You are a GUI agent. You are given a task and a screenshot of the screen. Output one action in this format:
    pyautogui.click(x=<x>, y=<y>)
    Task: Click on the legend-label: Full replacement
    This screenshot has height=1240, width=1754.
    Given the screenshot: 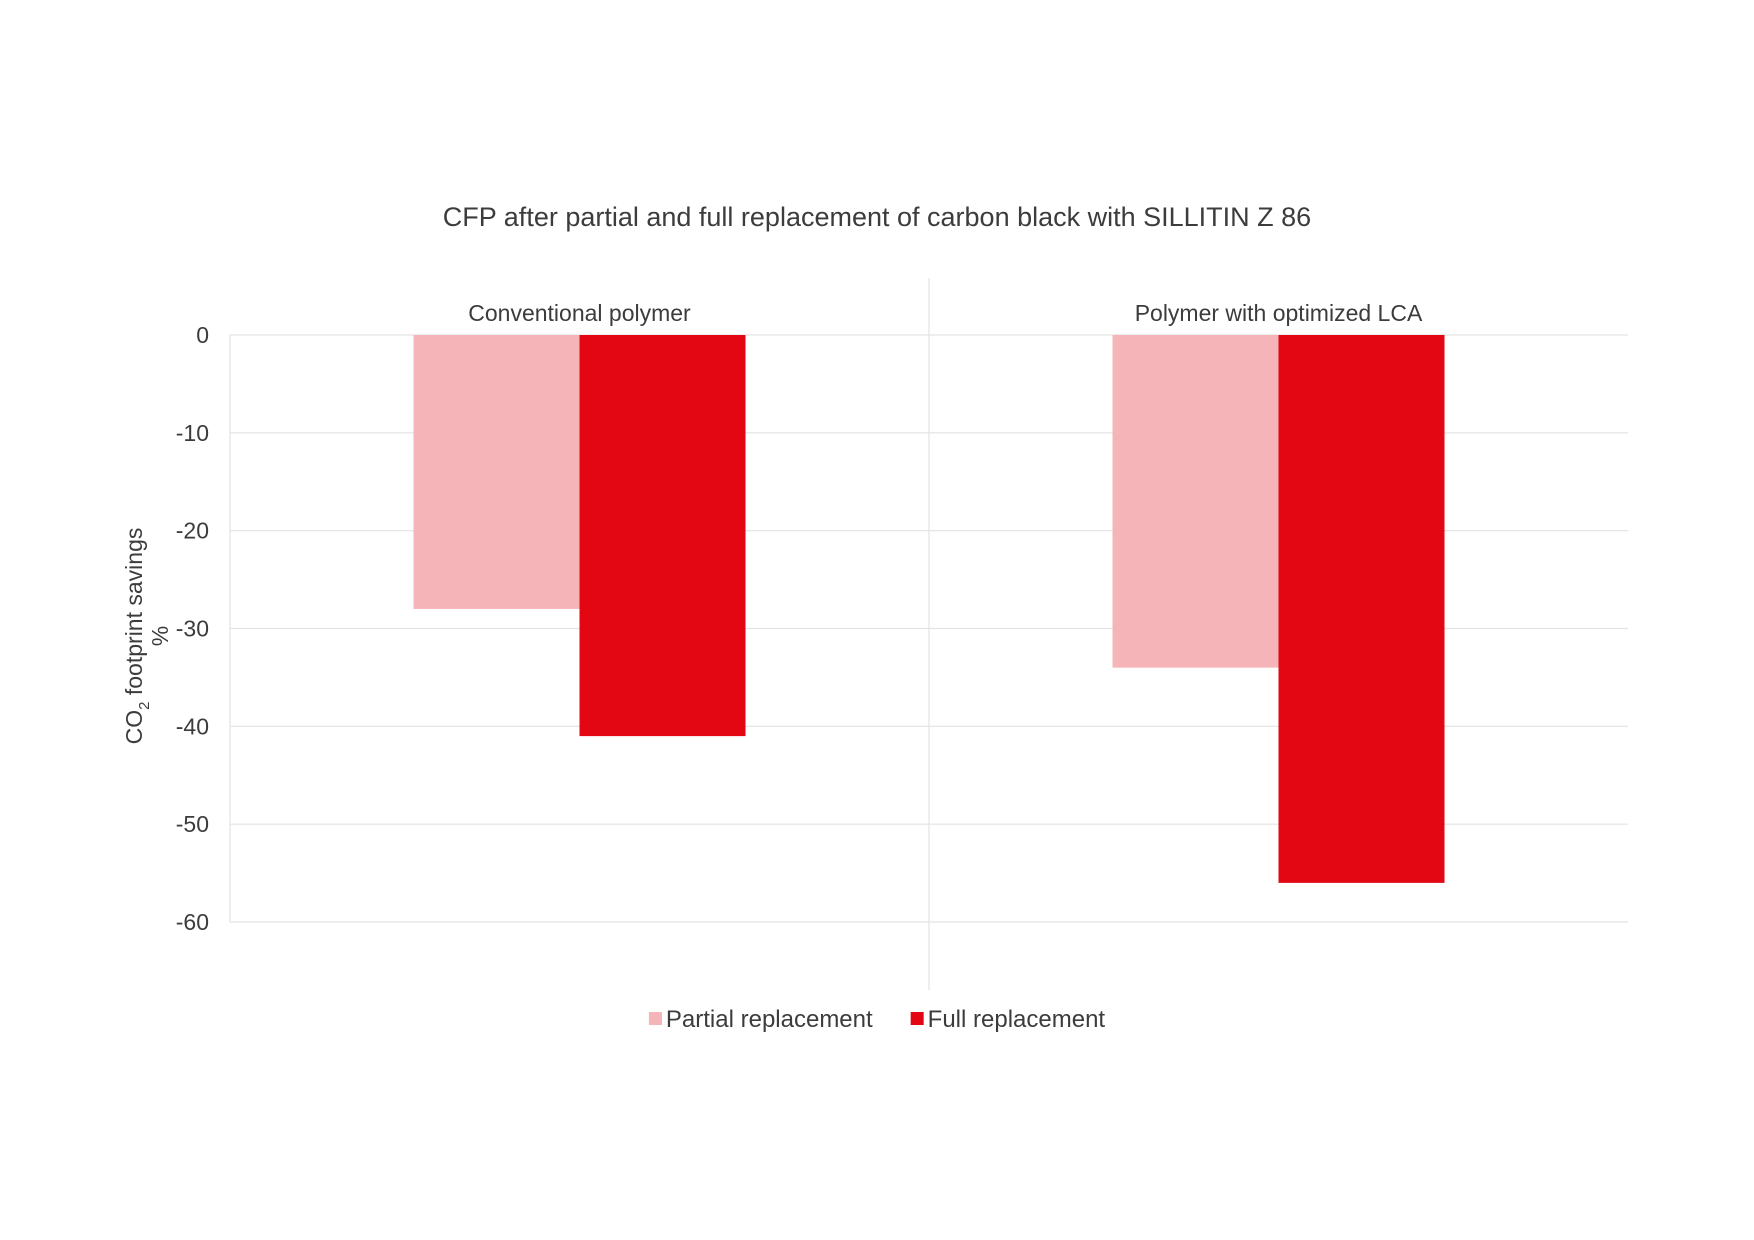 What is the action you would take?
    pyautogui.click(x=1017, y=1019)
    